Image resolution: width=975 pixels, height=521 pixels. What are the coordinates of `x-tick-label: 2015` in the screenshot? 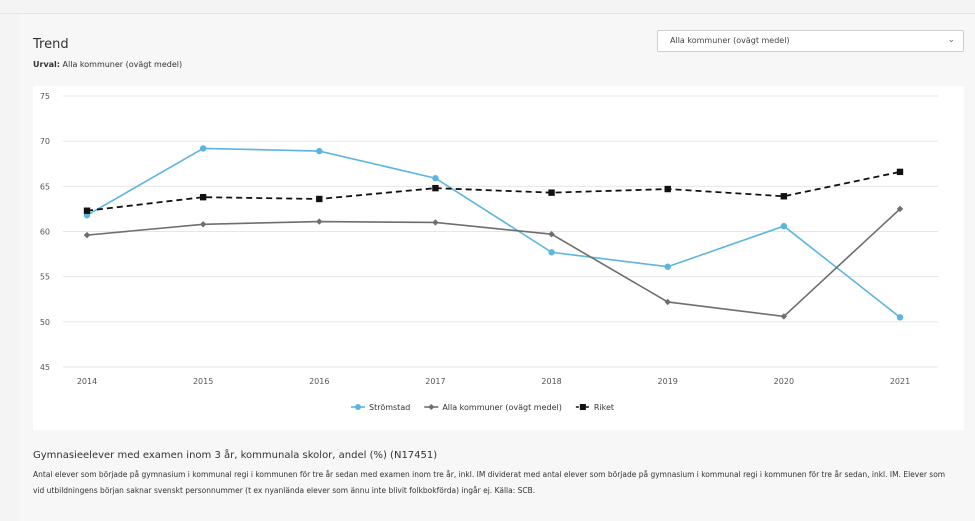 It's located at (203, 381).